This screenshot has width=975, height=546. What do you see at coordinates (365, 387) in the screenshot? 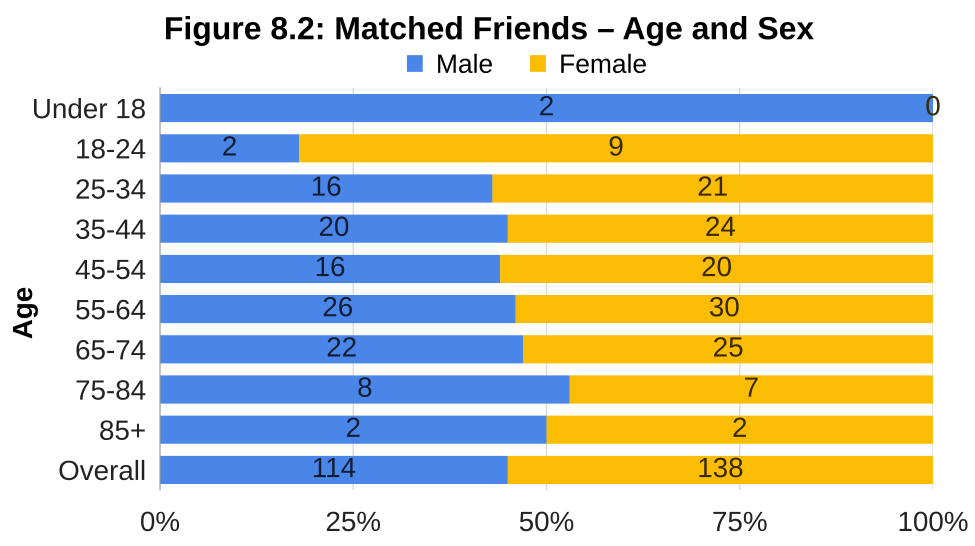
I see `annotation: 8` at bounding box center [365, 387].